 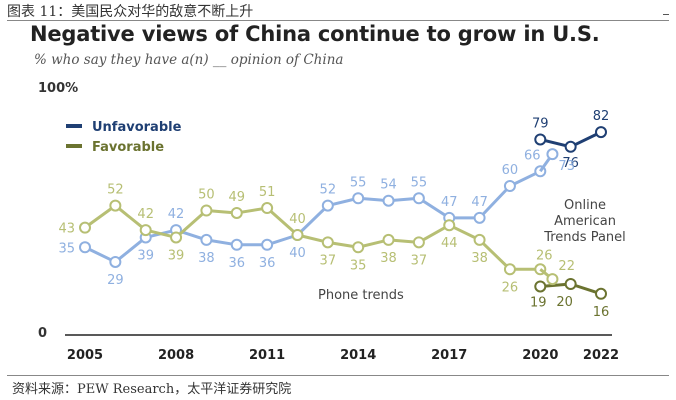 I want to click on data-label-unfavorable: 42, so click(x=176, y=214).